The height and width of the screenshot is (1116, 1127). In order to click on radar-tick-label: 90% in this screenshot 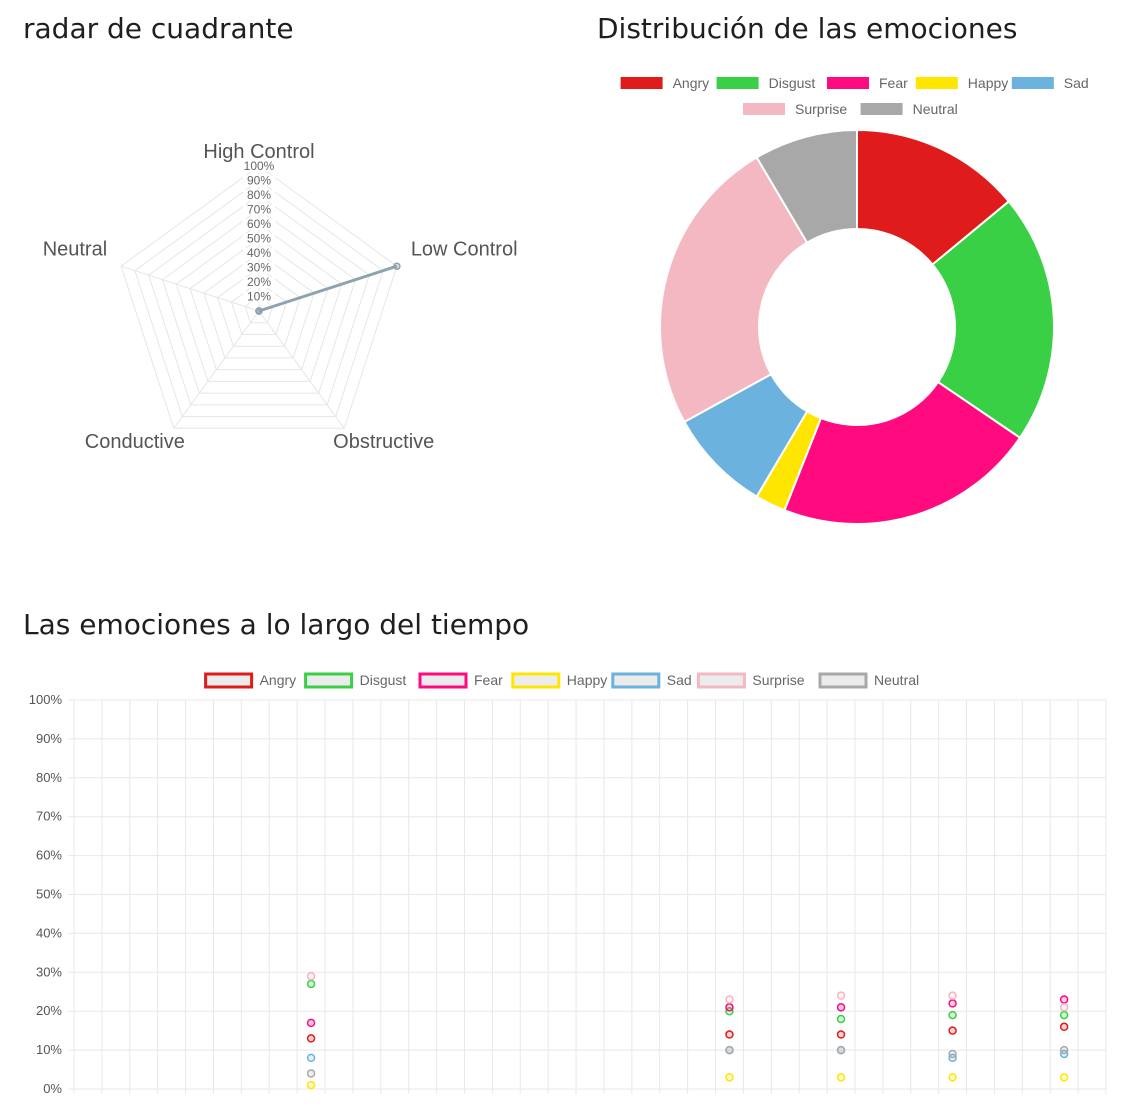, I will do `click(259, 181)`.